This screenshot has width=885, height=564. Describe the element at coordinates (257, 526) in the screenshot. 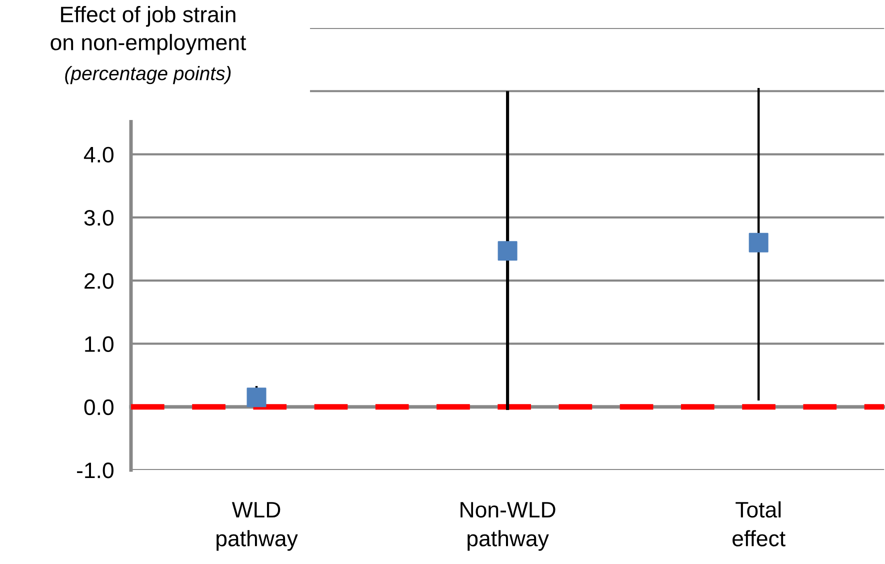

I see `x-tick-label: WLD pathway` at that location.